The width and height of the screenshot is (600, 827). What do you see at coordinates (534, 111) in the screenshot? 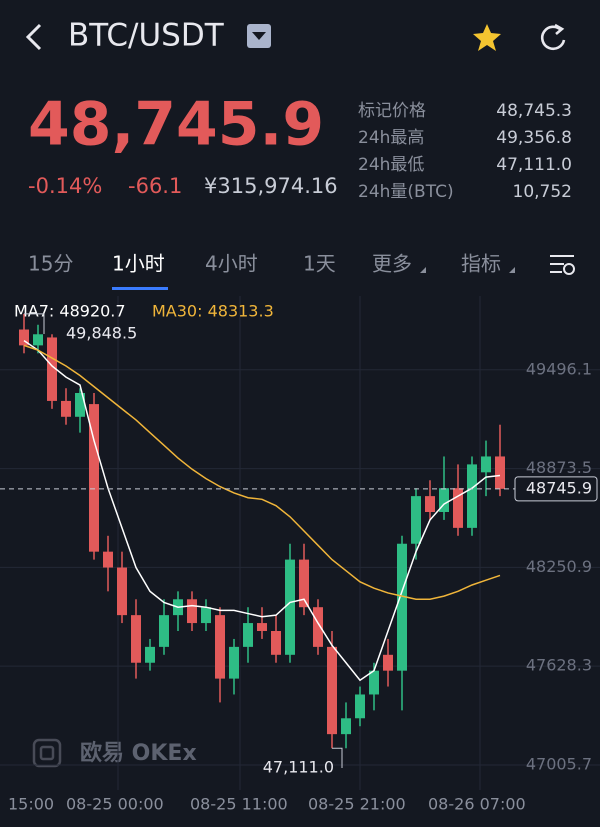
I see `stat-value: 48,745.3` at bounding box center [534, 111].